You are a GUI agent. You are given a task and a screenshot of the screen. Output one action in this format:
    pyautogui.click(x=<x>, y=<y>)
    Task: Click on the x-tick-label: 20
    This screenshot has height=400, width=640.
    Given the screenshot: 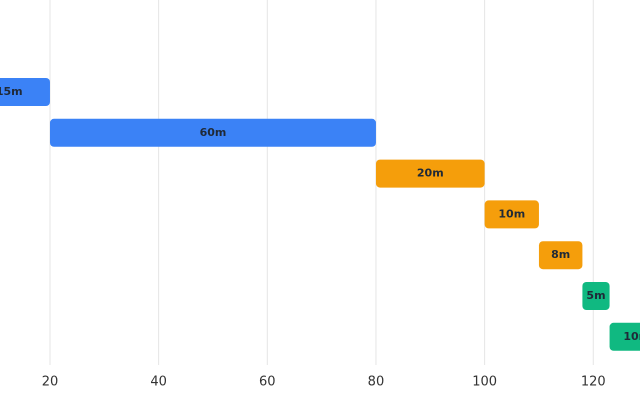 What is the action you would take?
    pyautogui.click(x=50, y=382)
    